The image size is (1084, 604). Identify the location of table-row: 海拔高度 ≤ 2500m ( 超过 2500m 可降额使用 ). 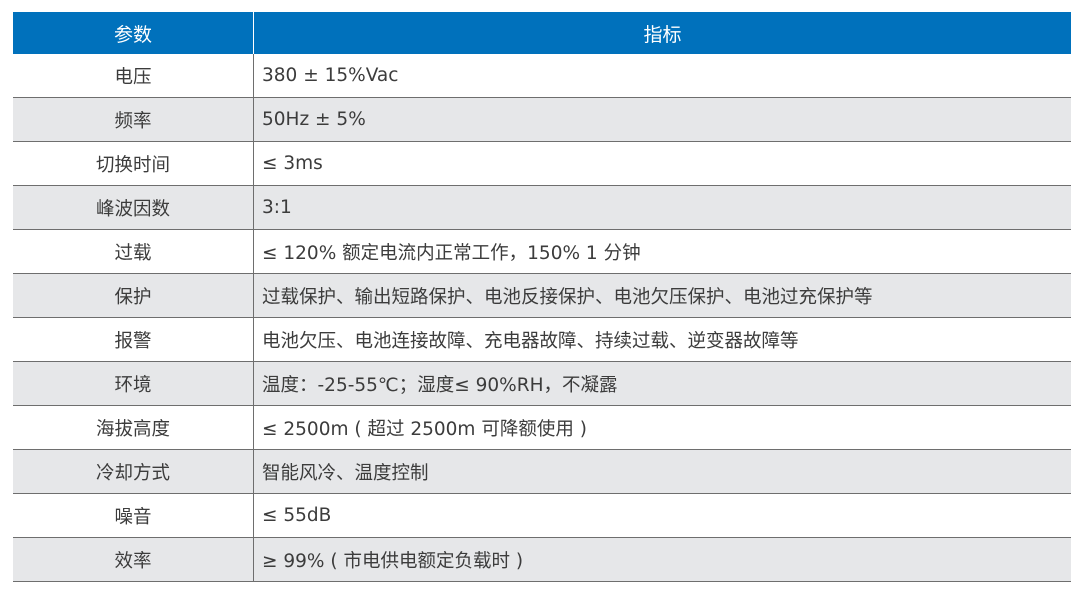
(542, 427).